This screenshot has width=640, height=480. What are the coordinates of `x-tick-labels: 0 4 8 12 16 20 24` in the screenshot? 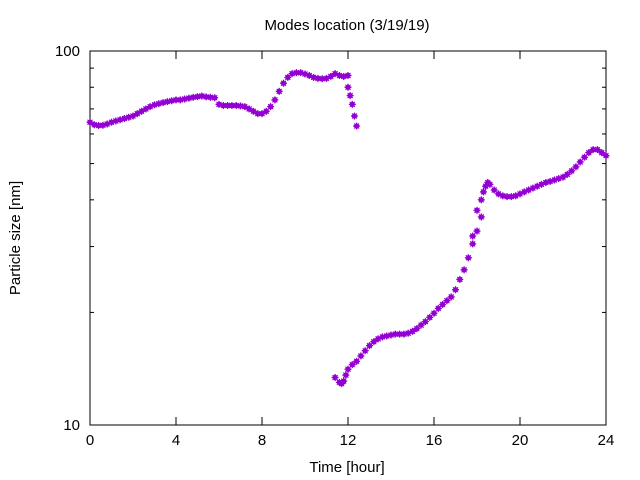 It's located at (350, 440).